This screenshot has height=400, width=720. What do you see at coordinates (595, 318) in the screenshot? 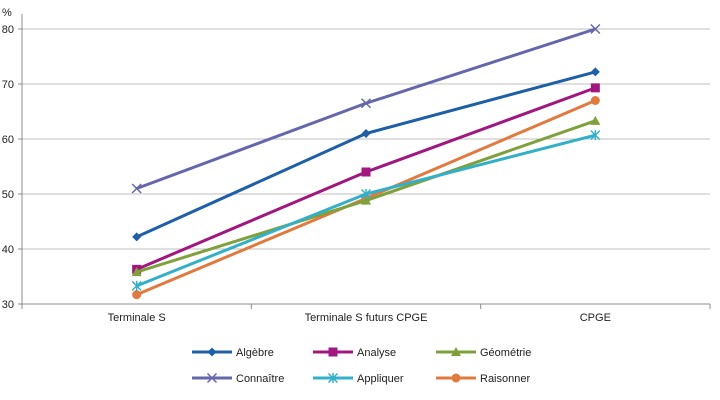
I see `x-tick-label: CPGE` at bounding box center [595, 318].